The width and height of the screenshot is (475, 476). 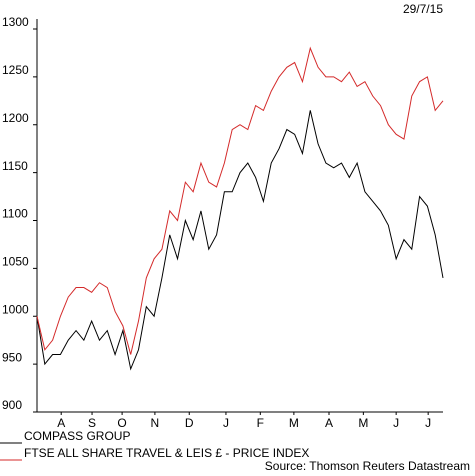 What do you see at coordinates (15, 166) in the screenshot?
I see `y-tick-label: 1150` at bounding box center [15, 166].